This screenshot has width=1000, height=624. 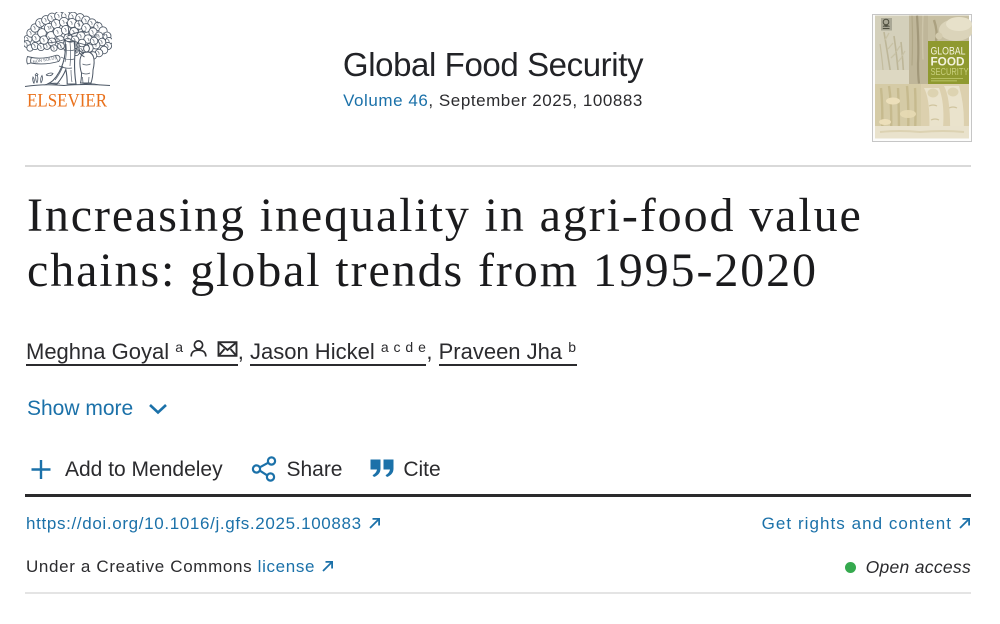 I want to click on svg-text: SECURITY, so click(x=950, y=72).